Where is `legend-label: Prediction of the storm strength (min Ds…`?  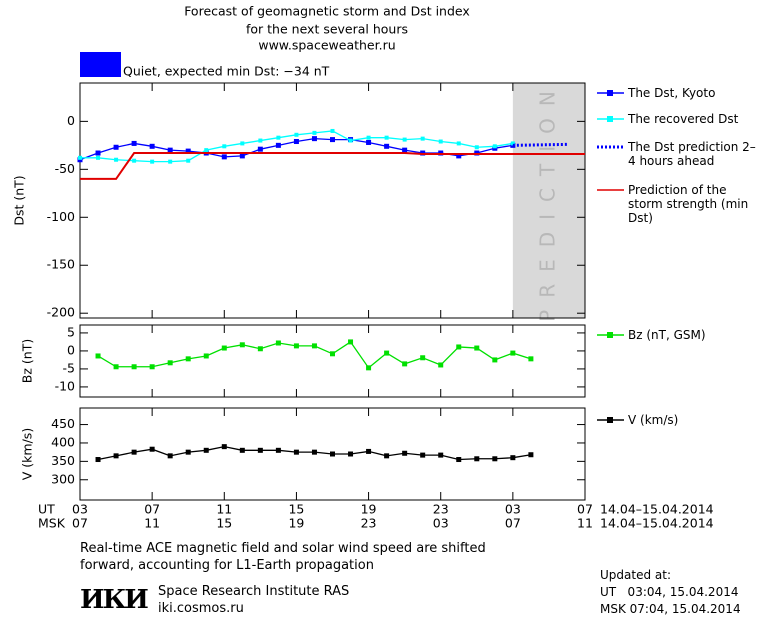 legend-label: Prediction of the storm strength (min Ds… is located at coordinates (688, 204).